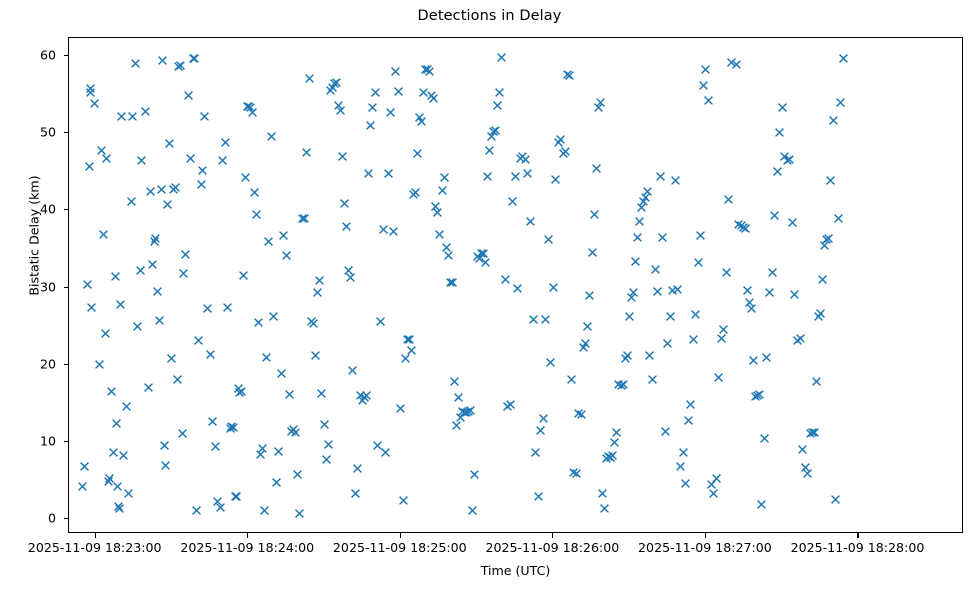  Describe the element at coordinates (552, 547) in the screenshot. I see `x-tick-label: 2025-11-09 18:26:00` at that location.